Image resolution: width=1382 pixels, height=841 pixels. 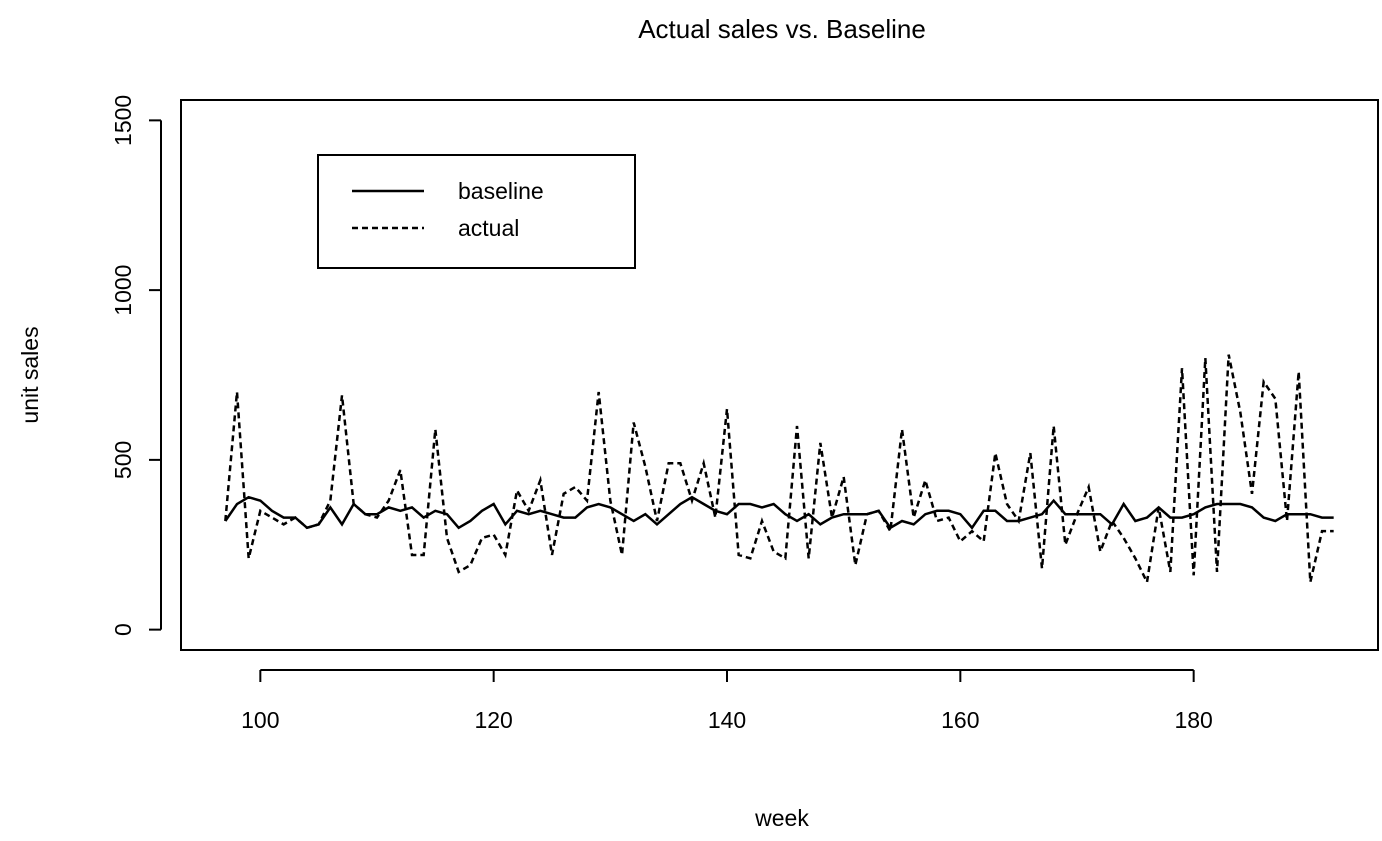 What do you see at coordinates (782, 29) in the screenshot?
I see `chart-title: Actual sales vs. Baseline` at bounding box center [782, 29].